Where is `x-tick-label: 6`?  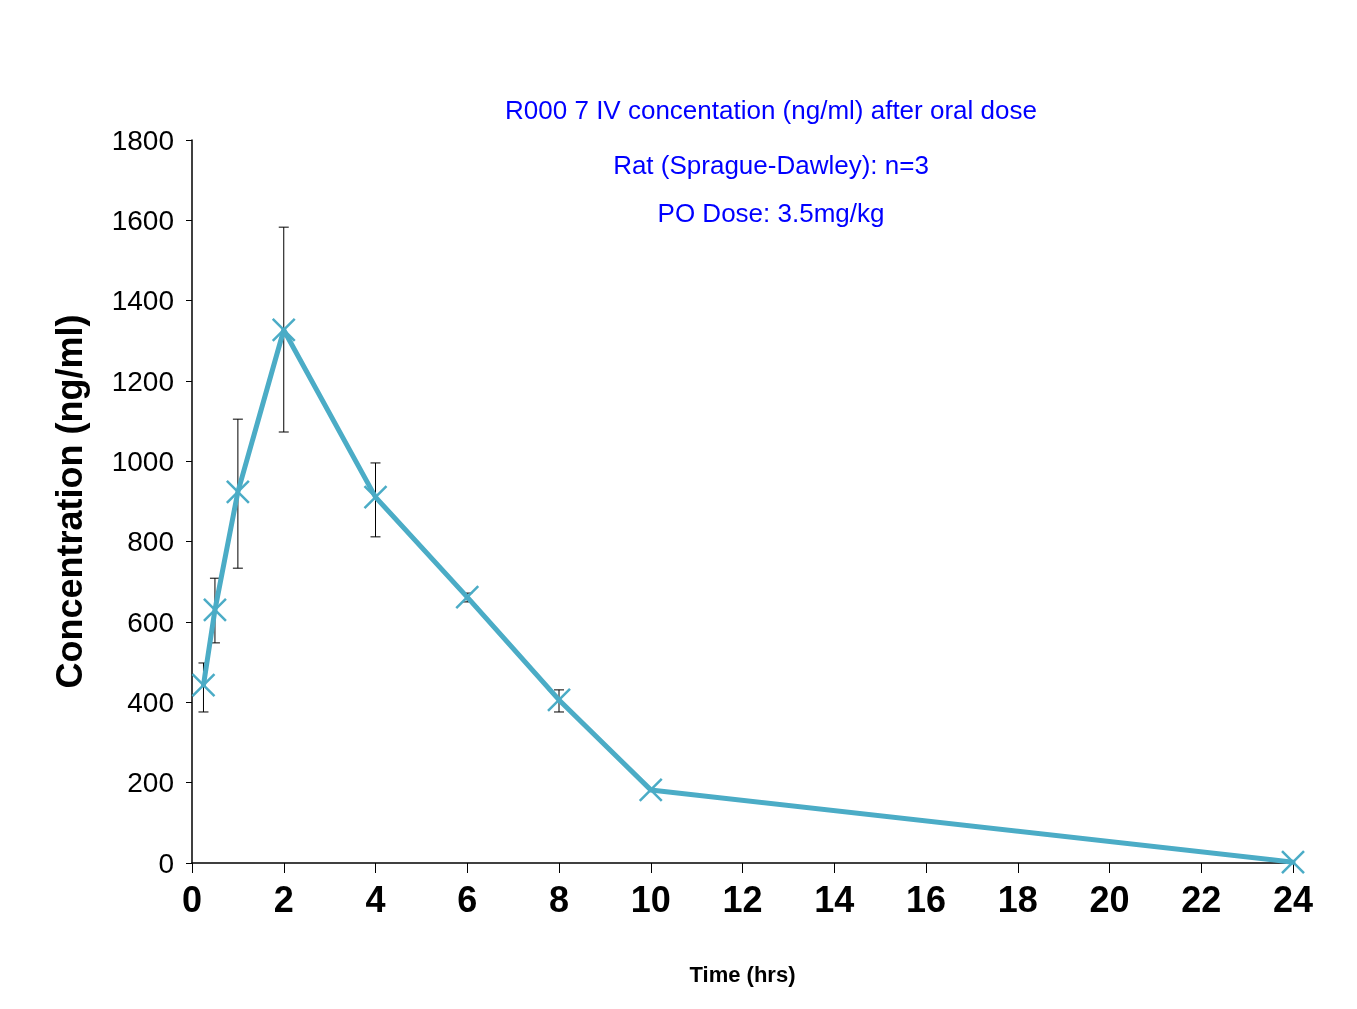 x-tick-label: 6 is located at coordinates (467, 899).